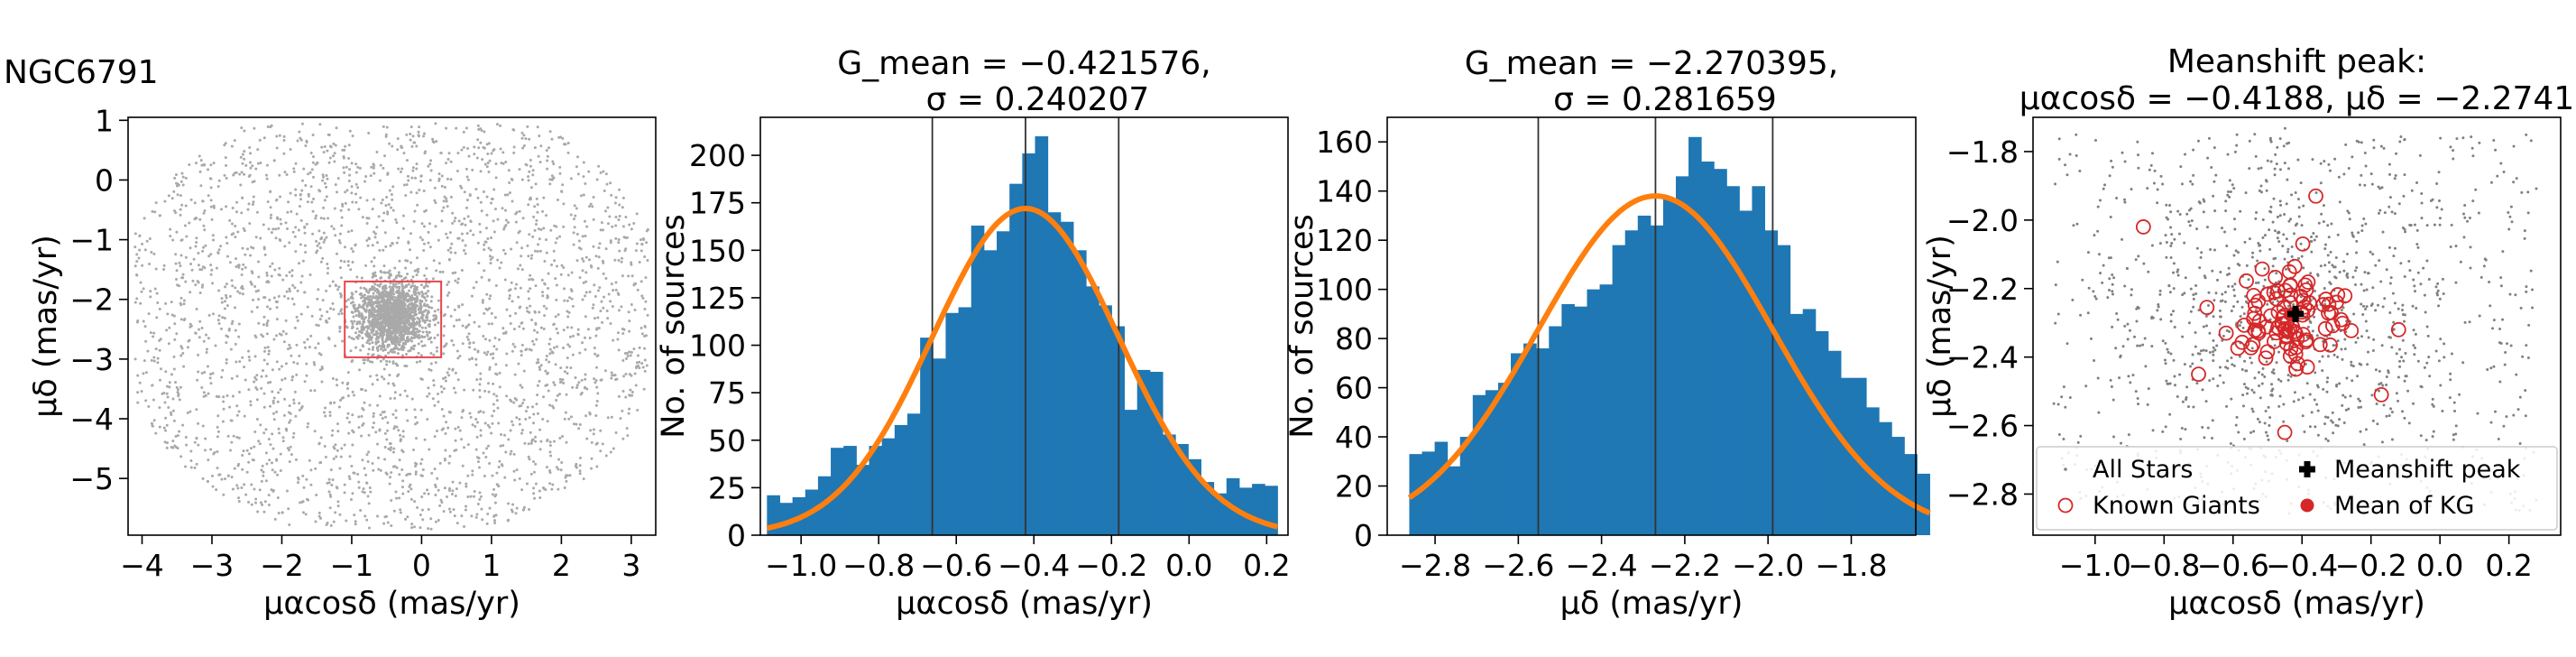  Describe the element at coordinates (1354, 388) in the screenshot. I see `y-tick-label: 60` at that location.